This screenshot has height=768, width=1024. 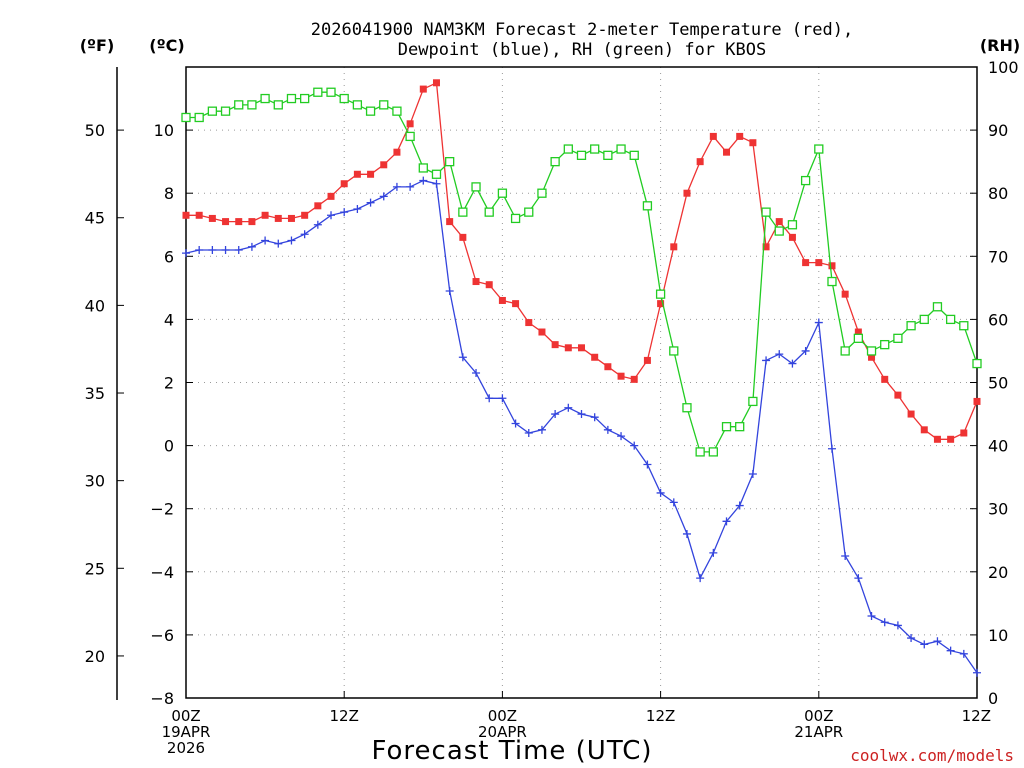 I want to click on rh-tick-label: 70, so click(x=998, y=256).